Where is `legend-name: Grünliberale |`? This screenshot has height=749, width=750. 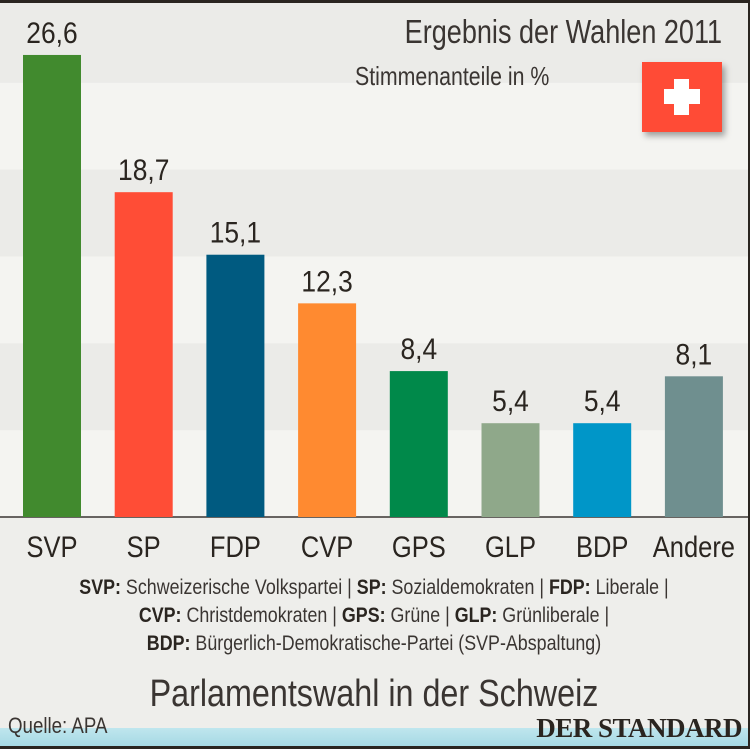 legend-name: Grünliberale | is located at coordinates (556, 615).